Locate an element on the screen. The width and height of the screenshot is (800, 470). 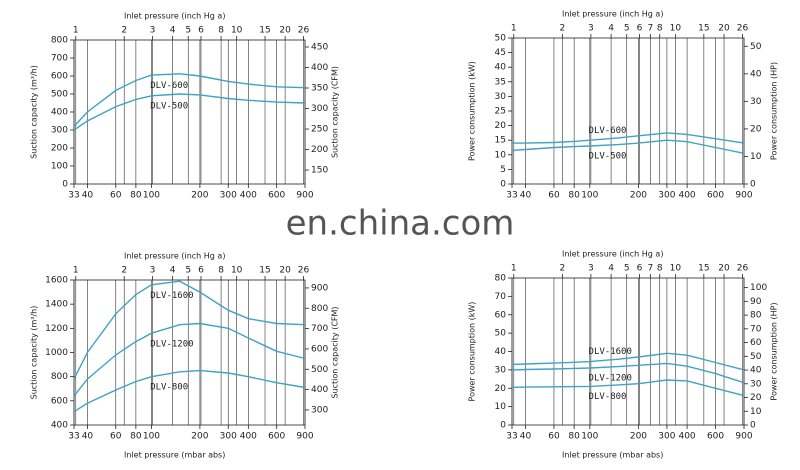
x-tick-label: 100 is located at coordinates (151, 437).